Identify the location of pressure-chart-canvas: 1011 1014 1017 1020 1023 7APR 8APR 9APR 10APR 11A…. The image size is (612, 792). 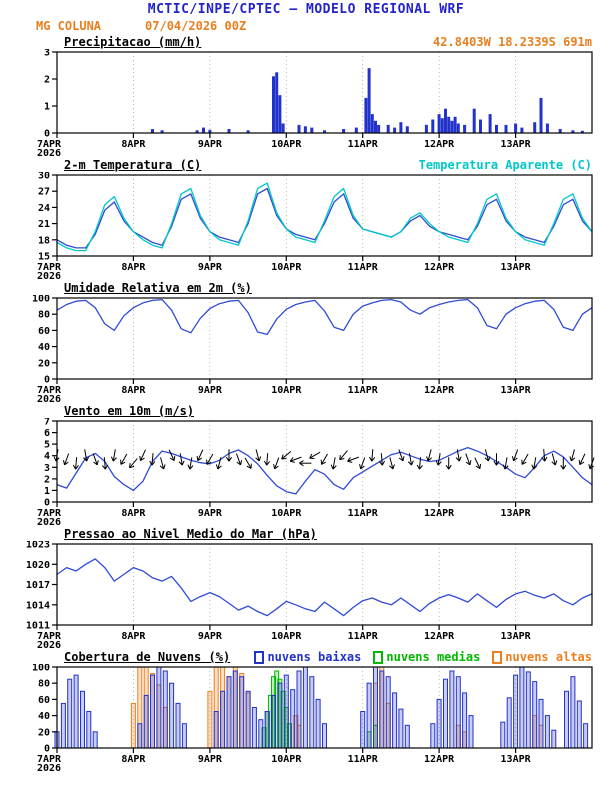
(309, 595).